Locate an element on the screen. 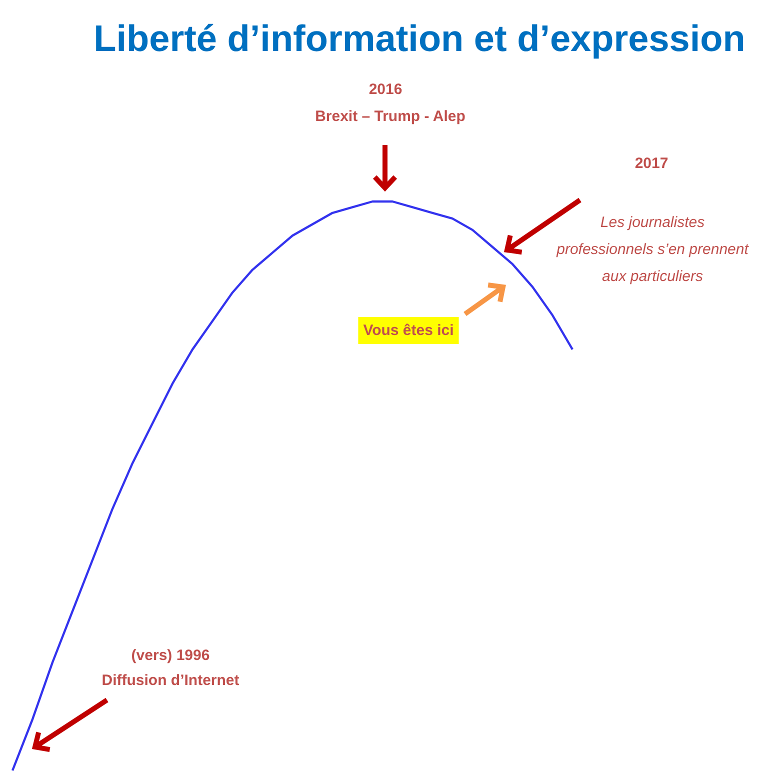 The width and height of the screenshot is (780, 784). annotation: Vous êtes ici is located at coordinates (408, 330).